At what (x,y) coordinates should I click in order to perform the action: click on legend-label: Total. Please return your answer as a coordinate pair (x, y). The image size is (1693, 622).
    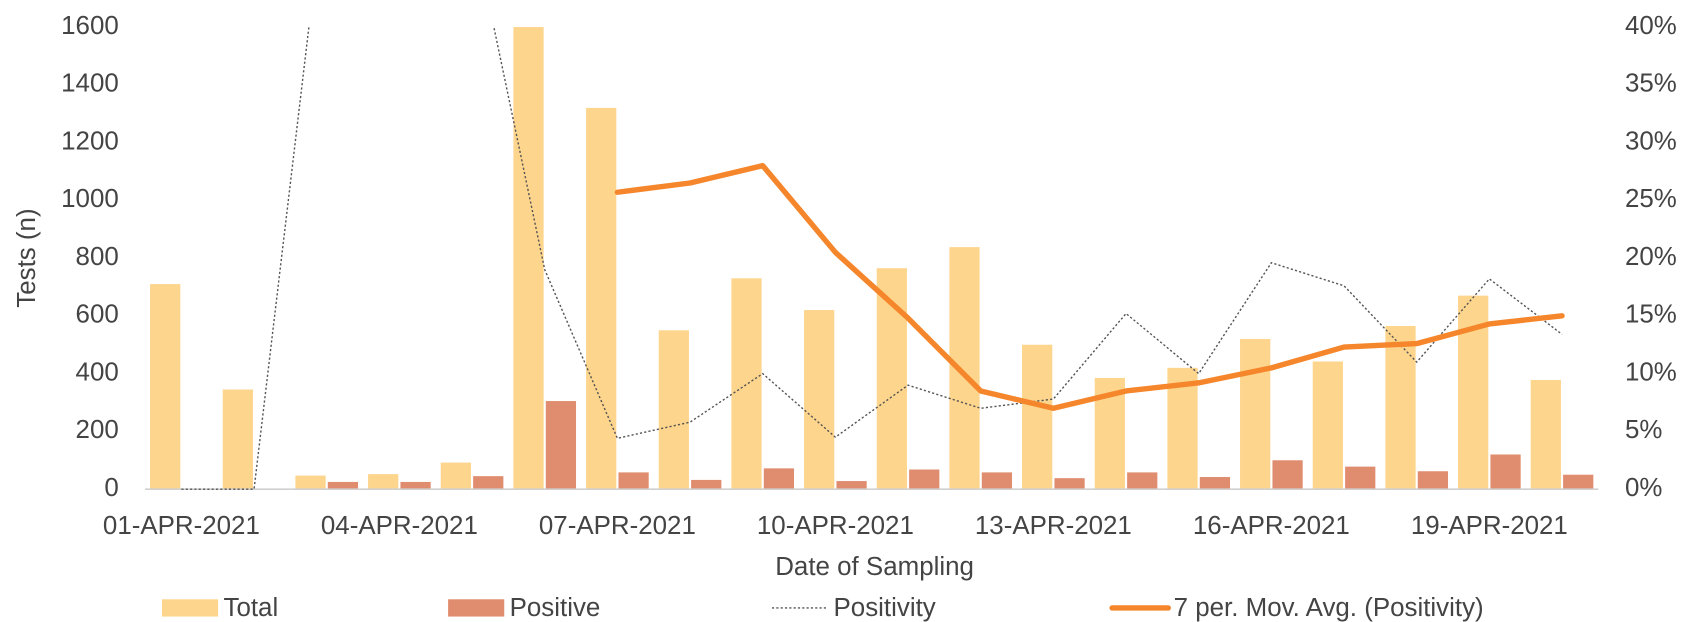
    Looking at the image, I should click on (251, 608).